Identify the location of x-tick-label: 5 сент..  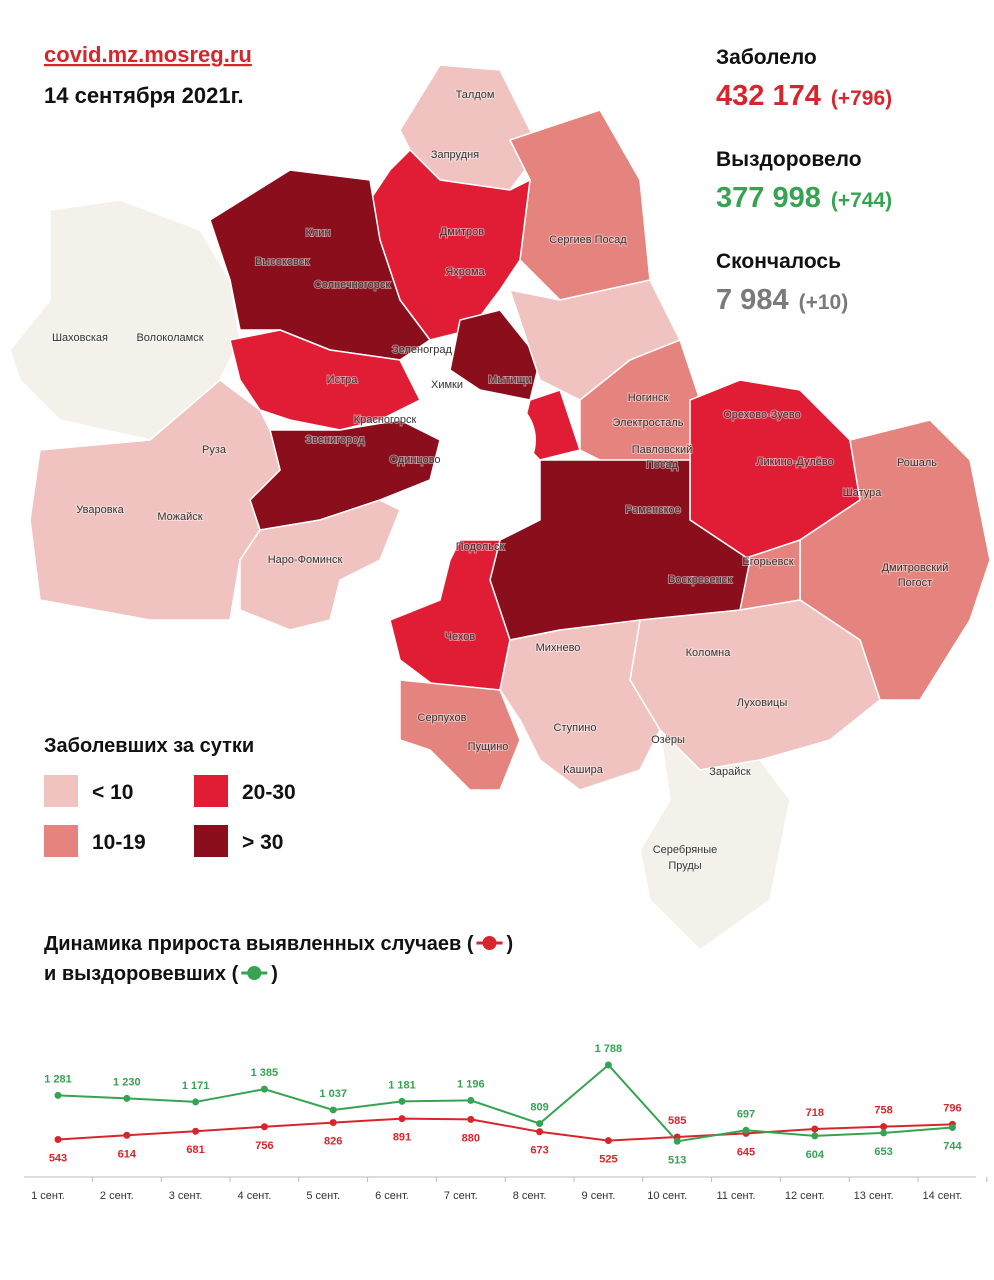
(323, 1196).